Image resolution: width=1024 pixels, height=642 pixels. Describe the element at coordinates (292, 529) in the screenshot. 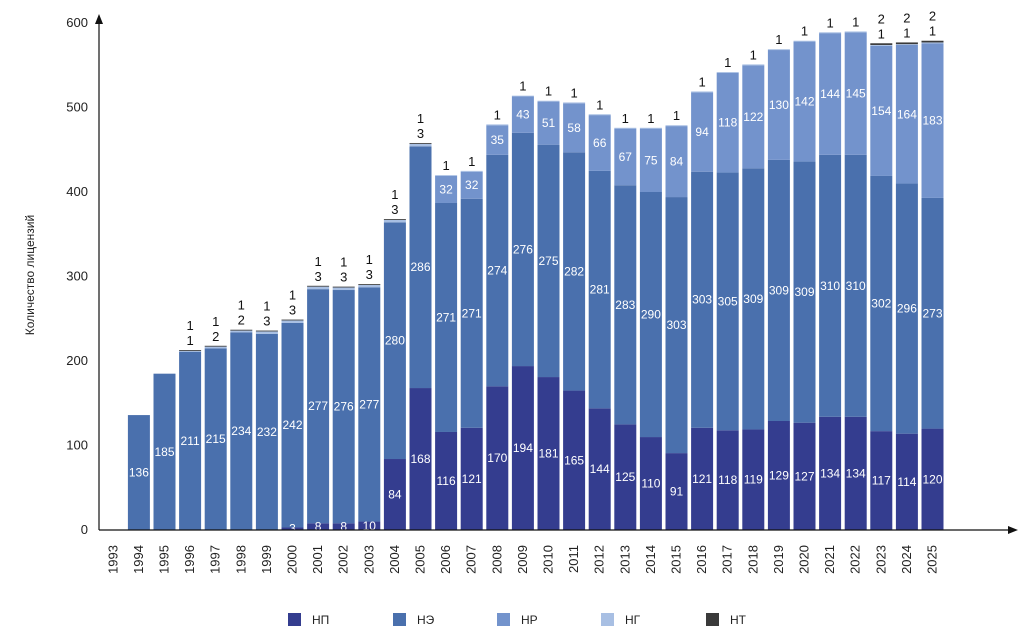

I see `data-label: 3` at that location.